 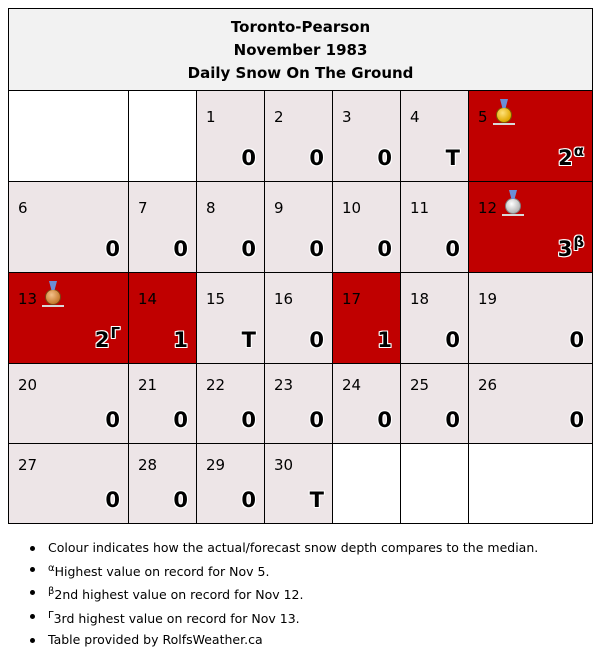 What do you see at coordinates (571, 156) in the screenshot?
I see `snow-value: 2α` at bounding box center [571, 156].